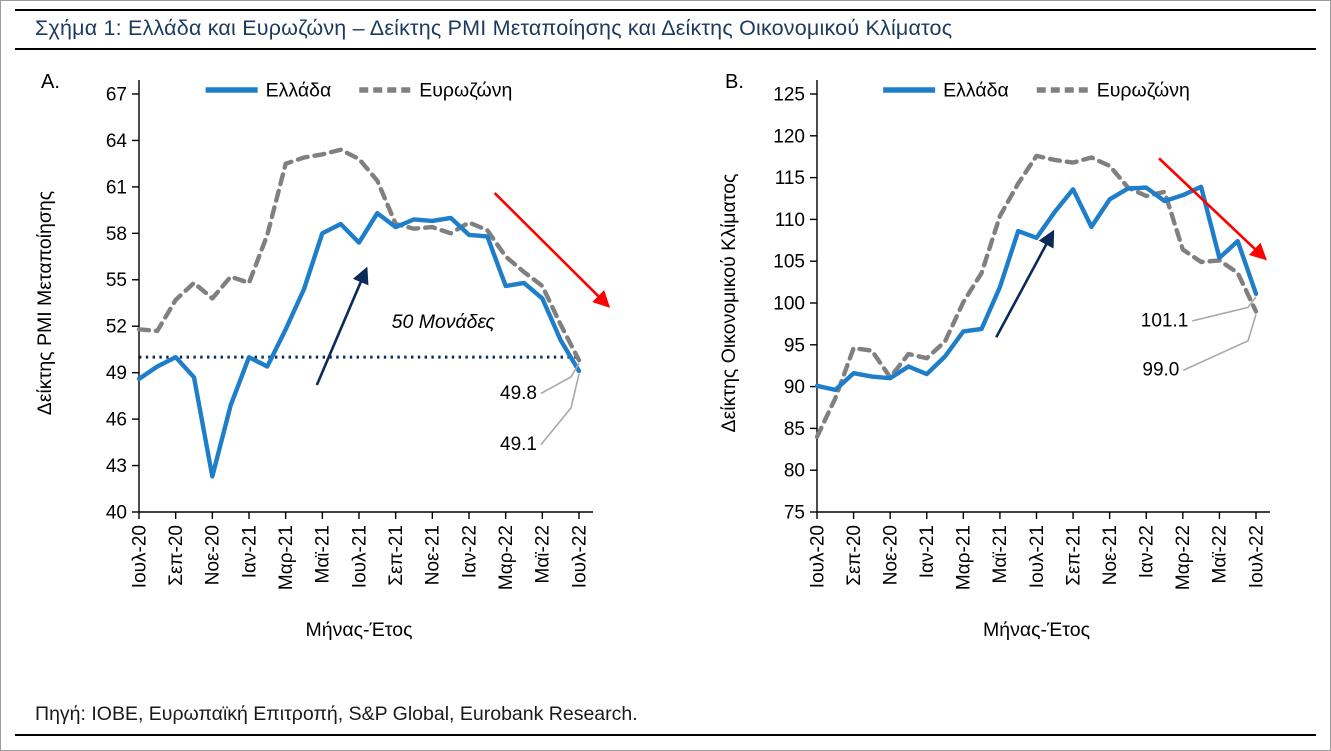 Image resolution: width=1331 pixels, height=751 pixels. I want to click on svg-text: 40, so click(116, 512).